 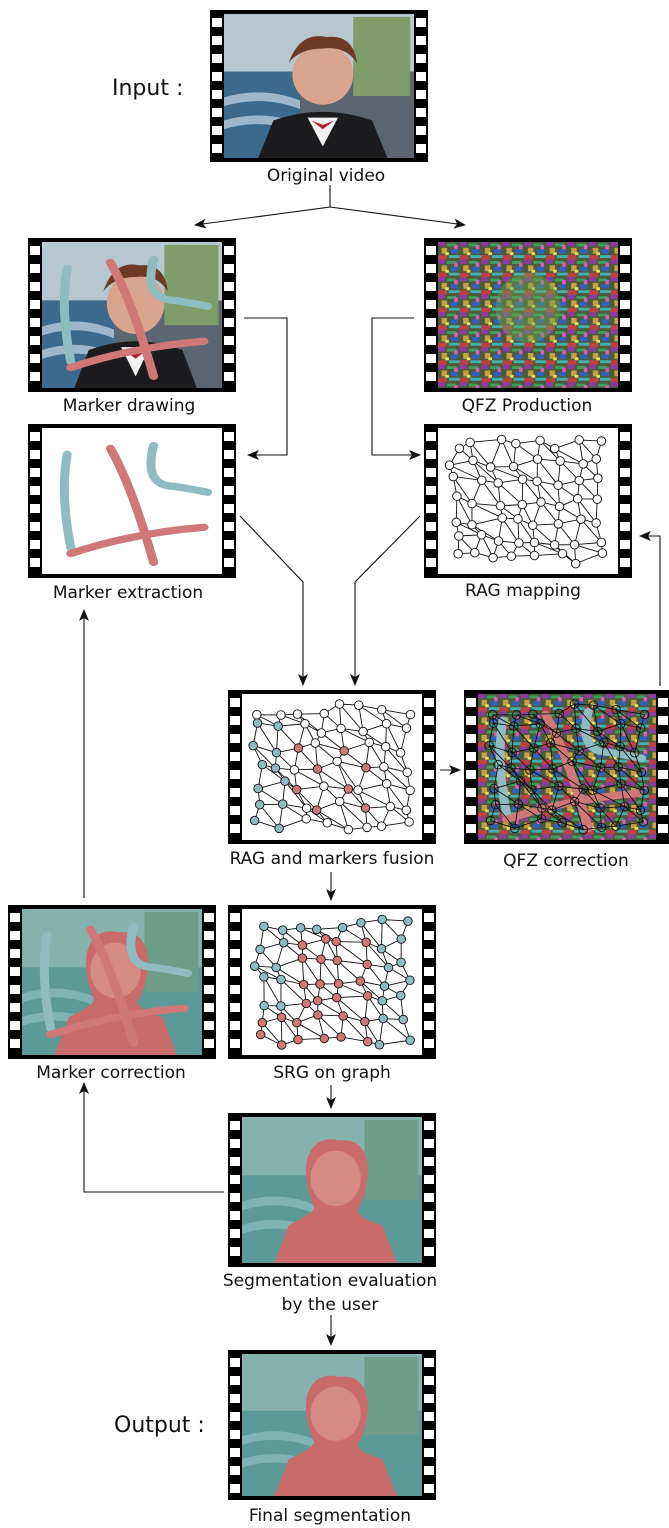 I want to click on input-label: Input :, so click(x=147, y=88).